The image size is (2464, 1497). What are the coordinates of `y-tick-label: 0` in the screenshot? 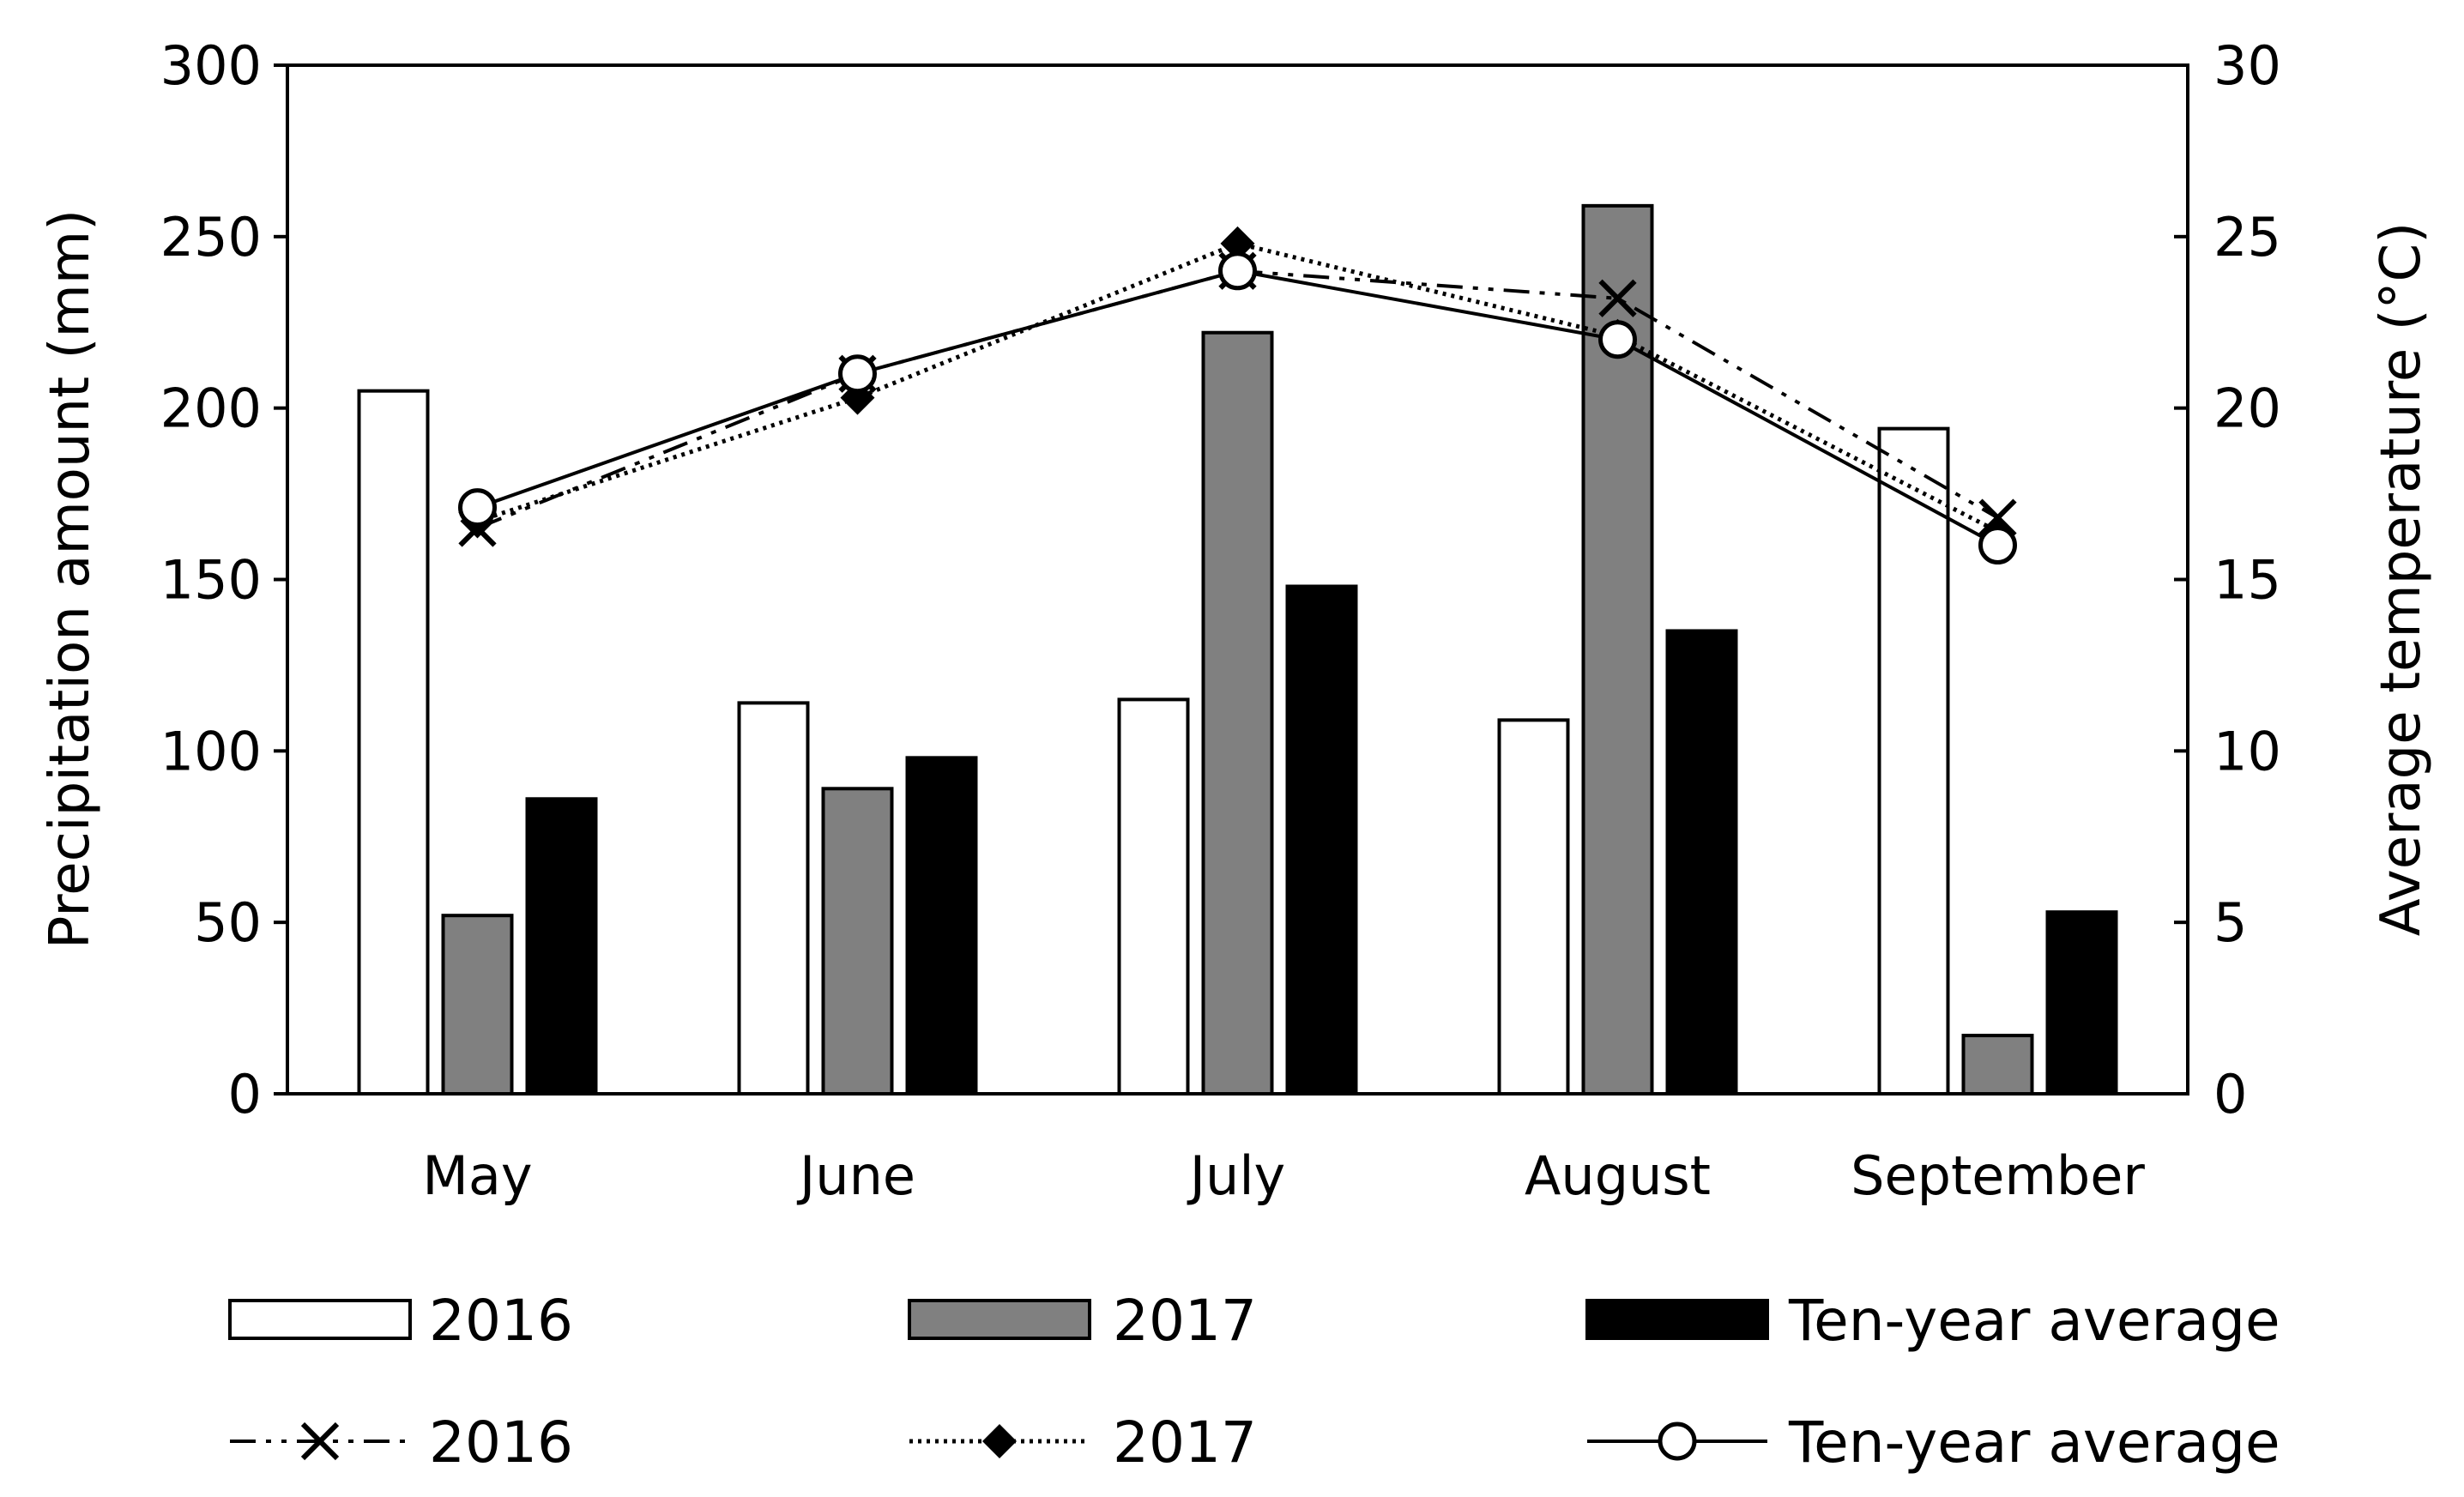 It's located at (245, 1095).